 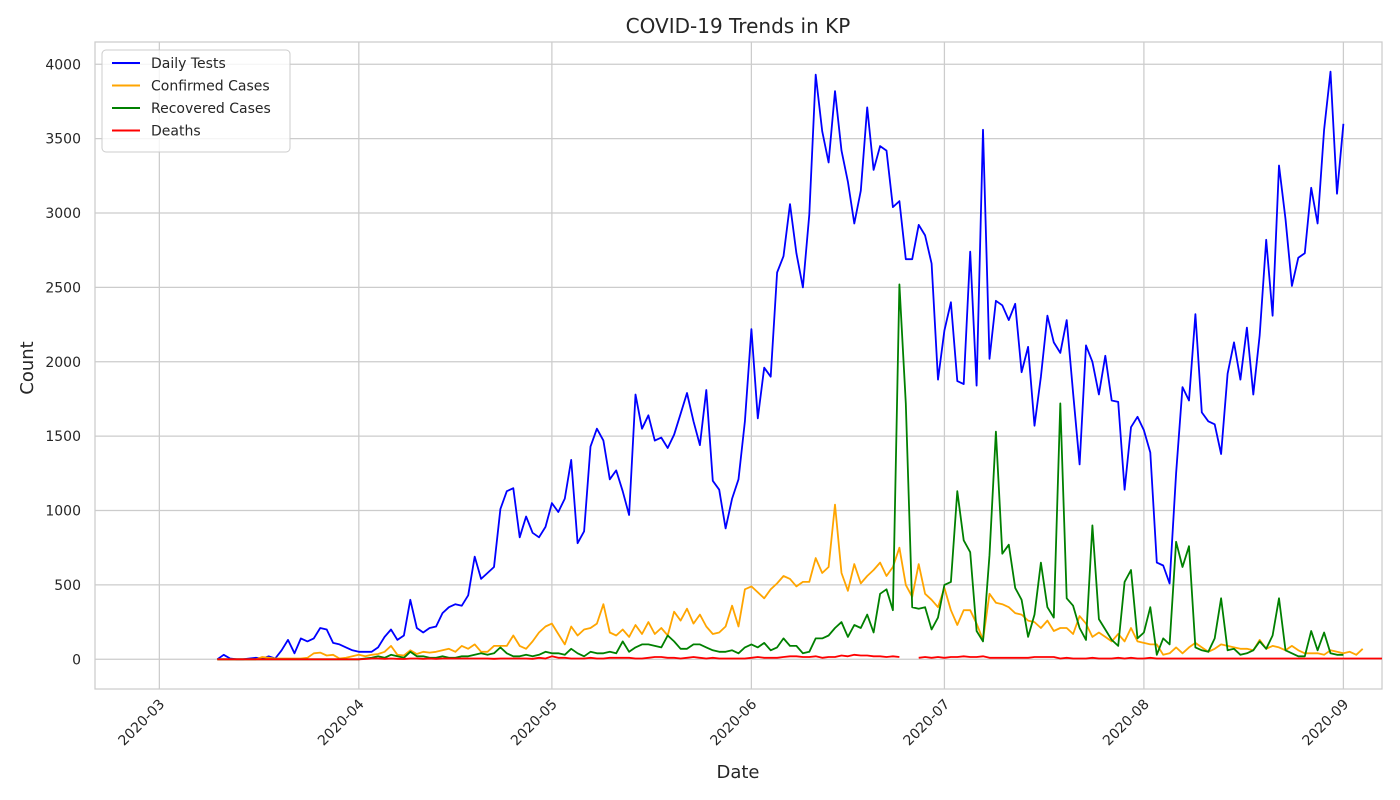 I want to click on y-tick-label: 500, so click(x=67, y=586).